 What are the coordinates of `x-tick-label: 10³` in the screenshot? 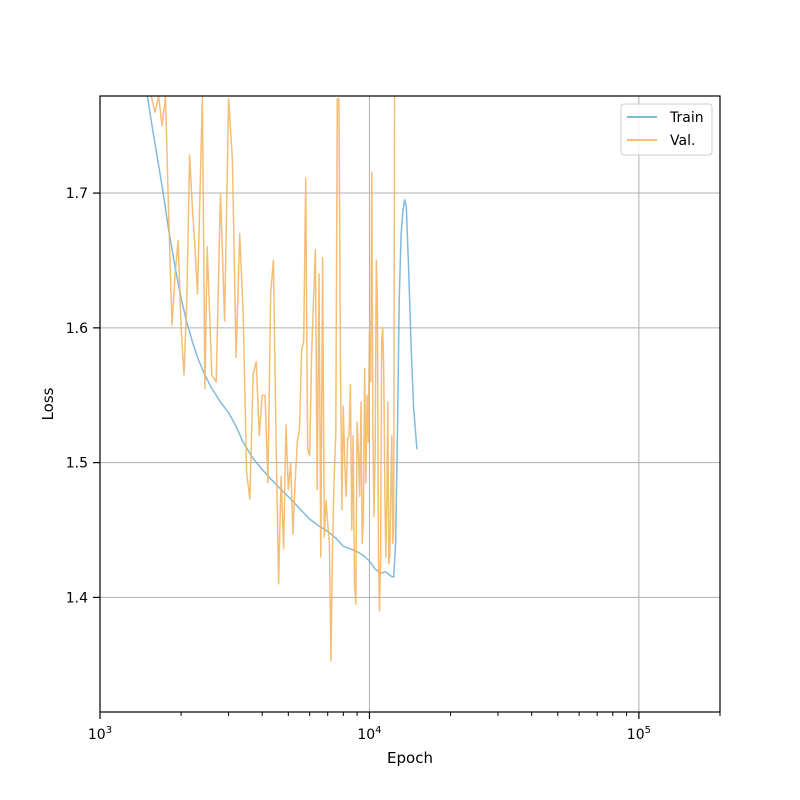 It's located at (100, 734).